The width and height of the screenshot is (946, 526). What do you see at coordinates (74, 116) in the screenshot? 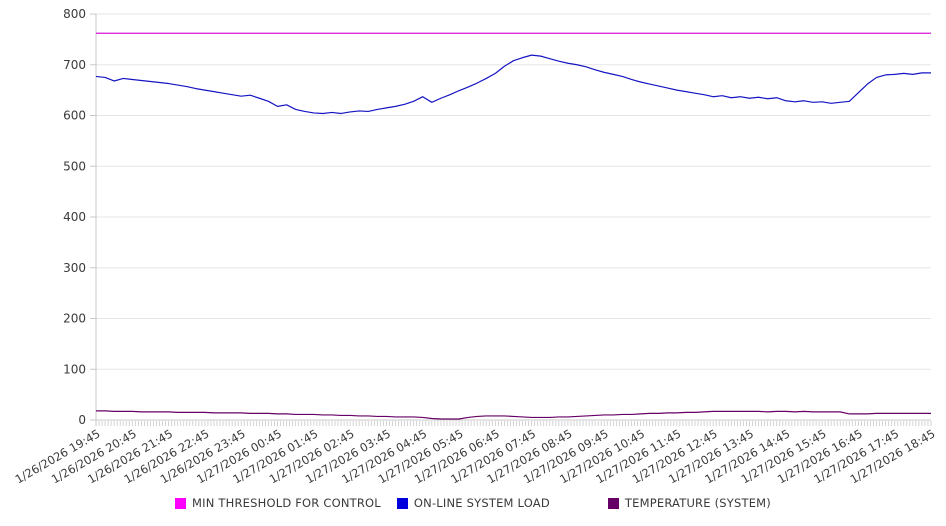
I see `svg-text: 600` at bounding box center [74, 116].